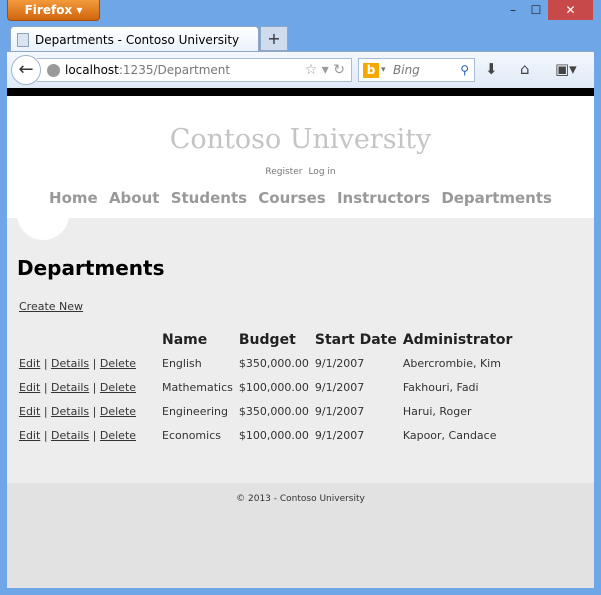  What do you see at coordinates (496, 198) in the screenshot?
I see `nav-departments: Departments` at bounding box center [496, 198].